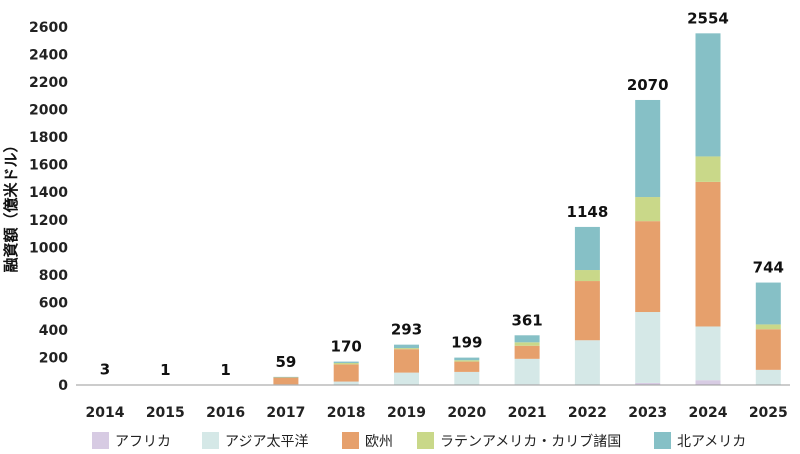 This screenshot has height=454, width=800. I want to click on x-tick-label: 2023, so click(647, 413).